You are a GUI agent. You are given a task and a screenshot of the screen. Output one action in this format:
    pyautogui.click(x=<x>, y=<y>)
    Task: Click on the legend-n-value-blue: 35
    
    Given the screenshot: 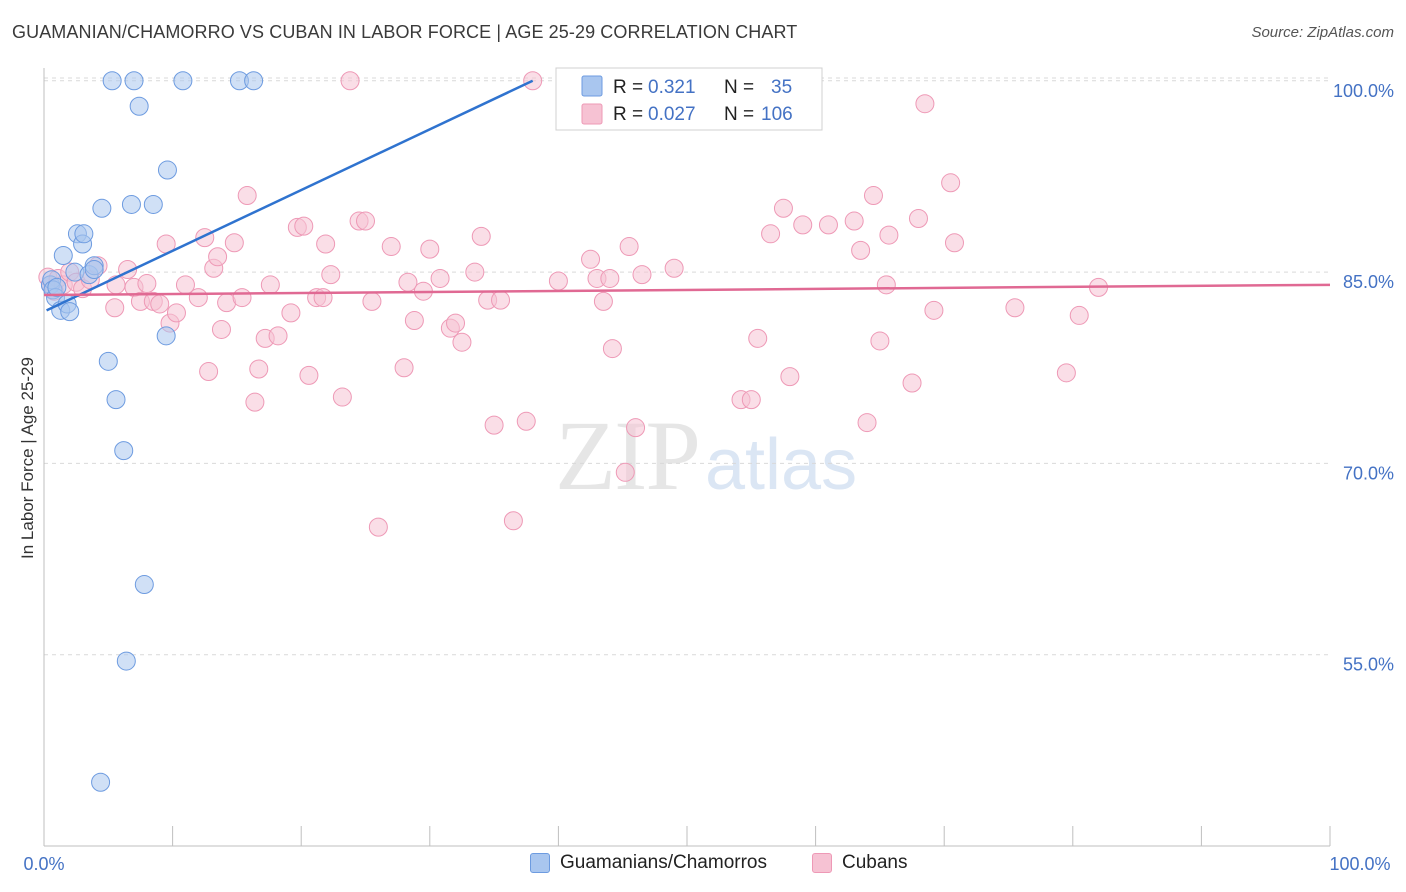 What is the action you would take?
    pyautogui.click(x=781, y=87)
    